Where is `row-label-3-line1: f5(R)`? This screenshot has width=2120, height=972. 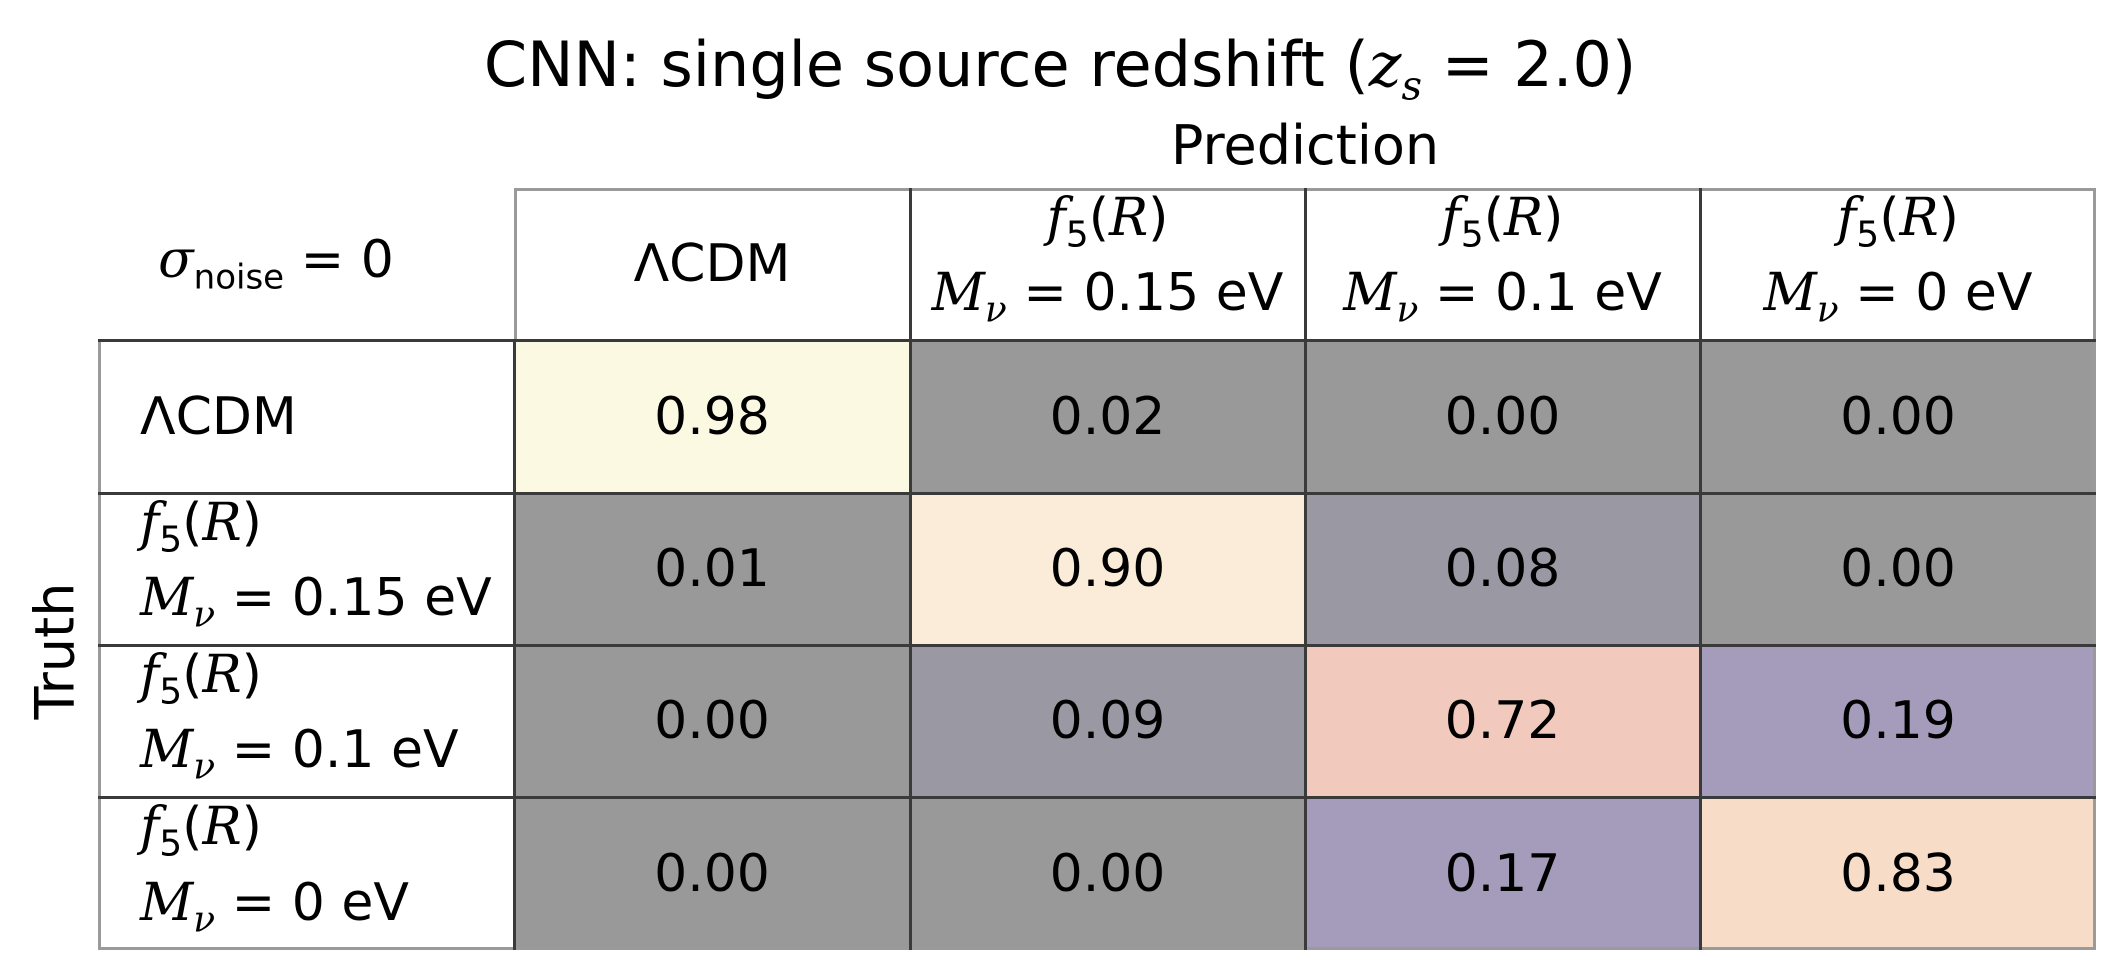 row-label-3-line1: f5(R) is located at coordinates (201, 831).